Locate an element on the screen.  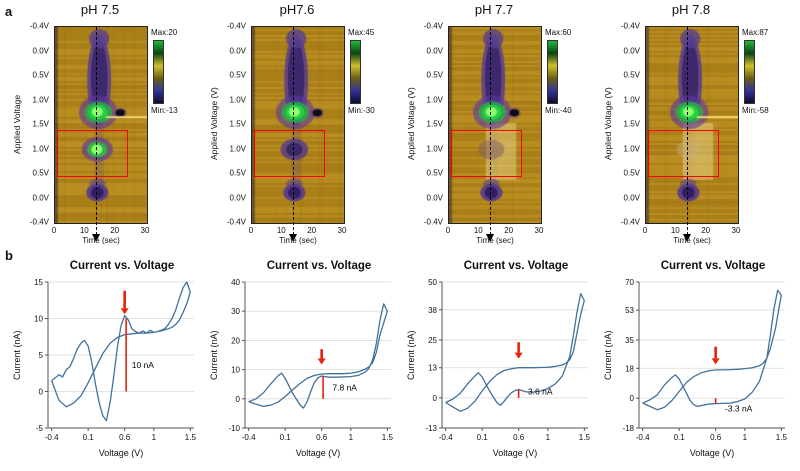
svg-text: 25 is located at coordinates (432, 340).